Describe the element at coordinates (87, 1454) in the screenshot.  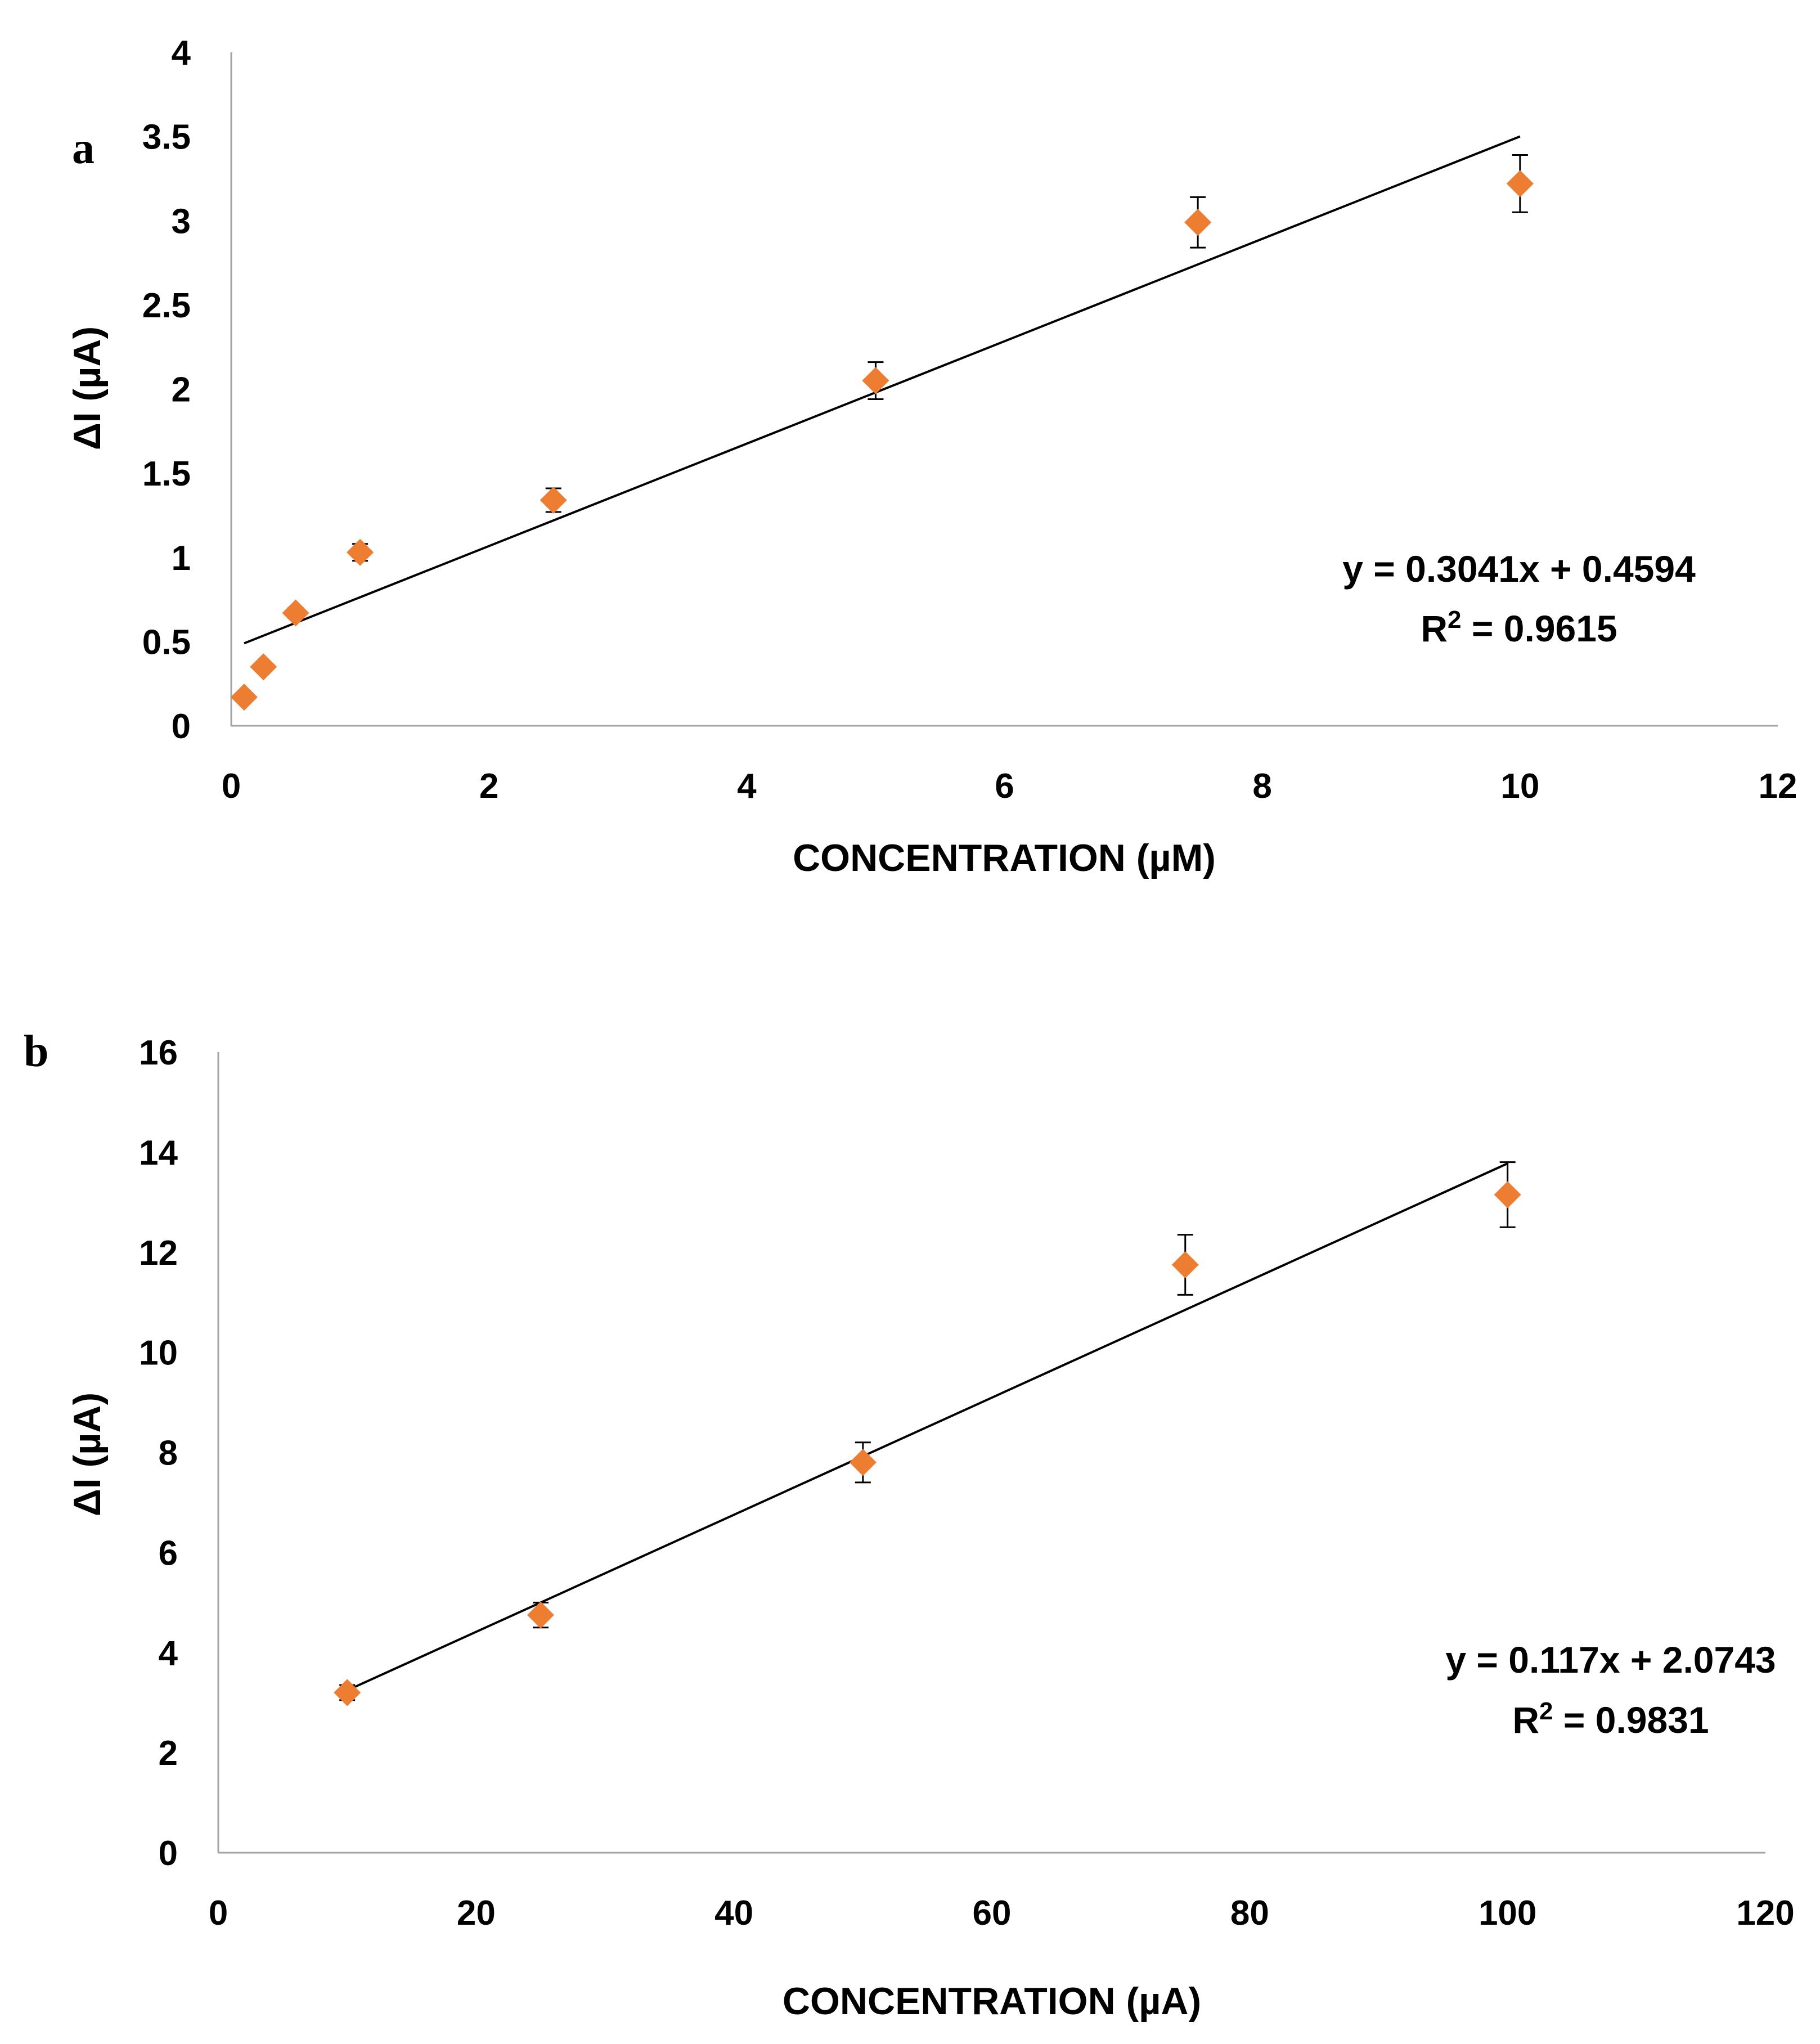
I see `panel-b-y-axis-title: ΔI (µA)` at that location.